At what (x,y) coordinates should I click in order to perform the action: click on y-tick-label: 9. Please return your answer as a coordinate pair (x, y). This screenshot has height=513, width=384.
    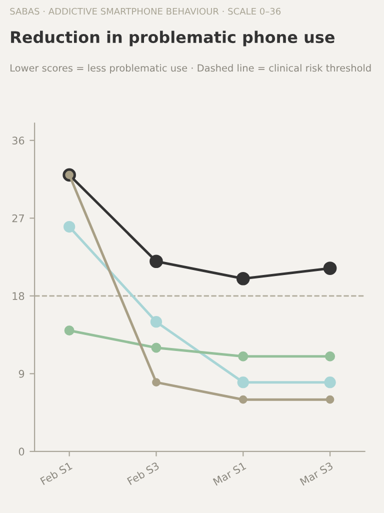
    Looking at the image, I should click on (21, 374).